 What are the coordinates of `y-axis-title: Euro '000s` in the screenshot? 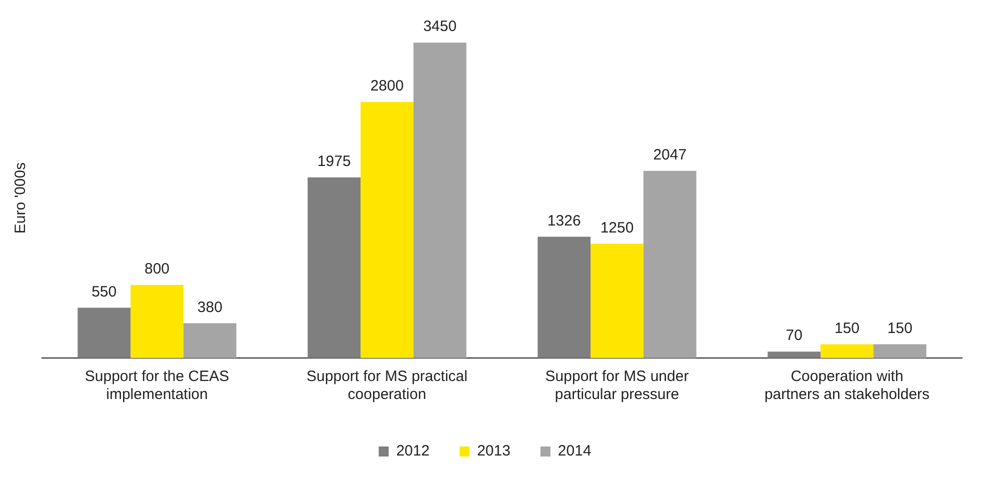 It's located at (21, 198).